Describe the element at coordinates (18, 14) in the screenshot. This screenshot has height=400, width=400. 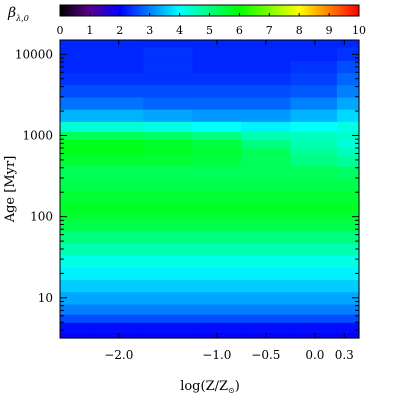
I see `svg-text: βλ,0` at that location.